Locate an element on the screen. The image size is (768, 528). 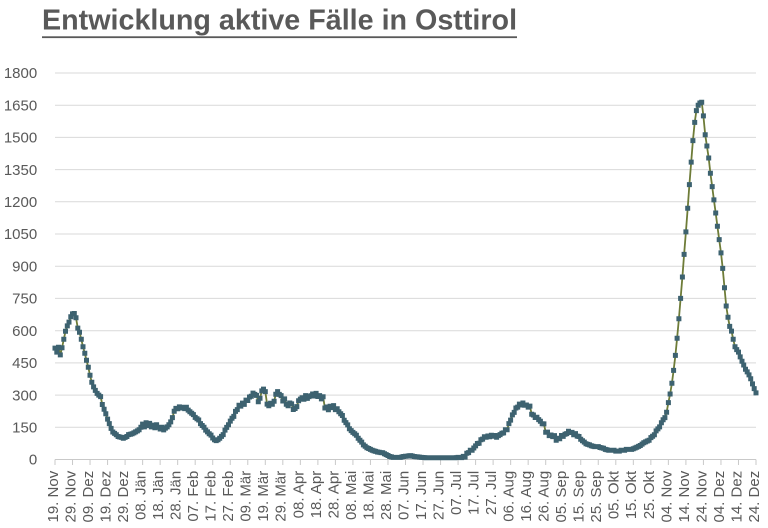
svg-text: 05. Sep is located at coordinates (561, 497).